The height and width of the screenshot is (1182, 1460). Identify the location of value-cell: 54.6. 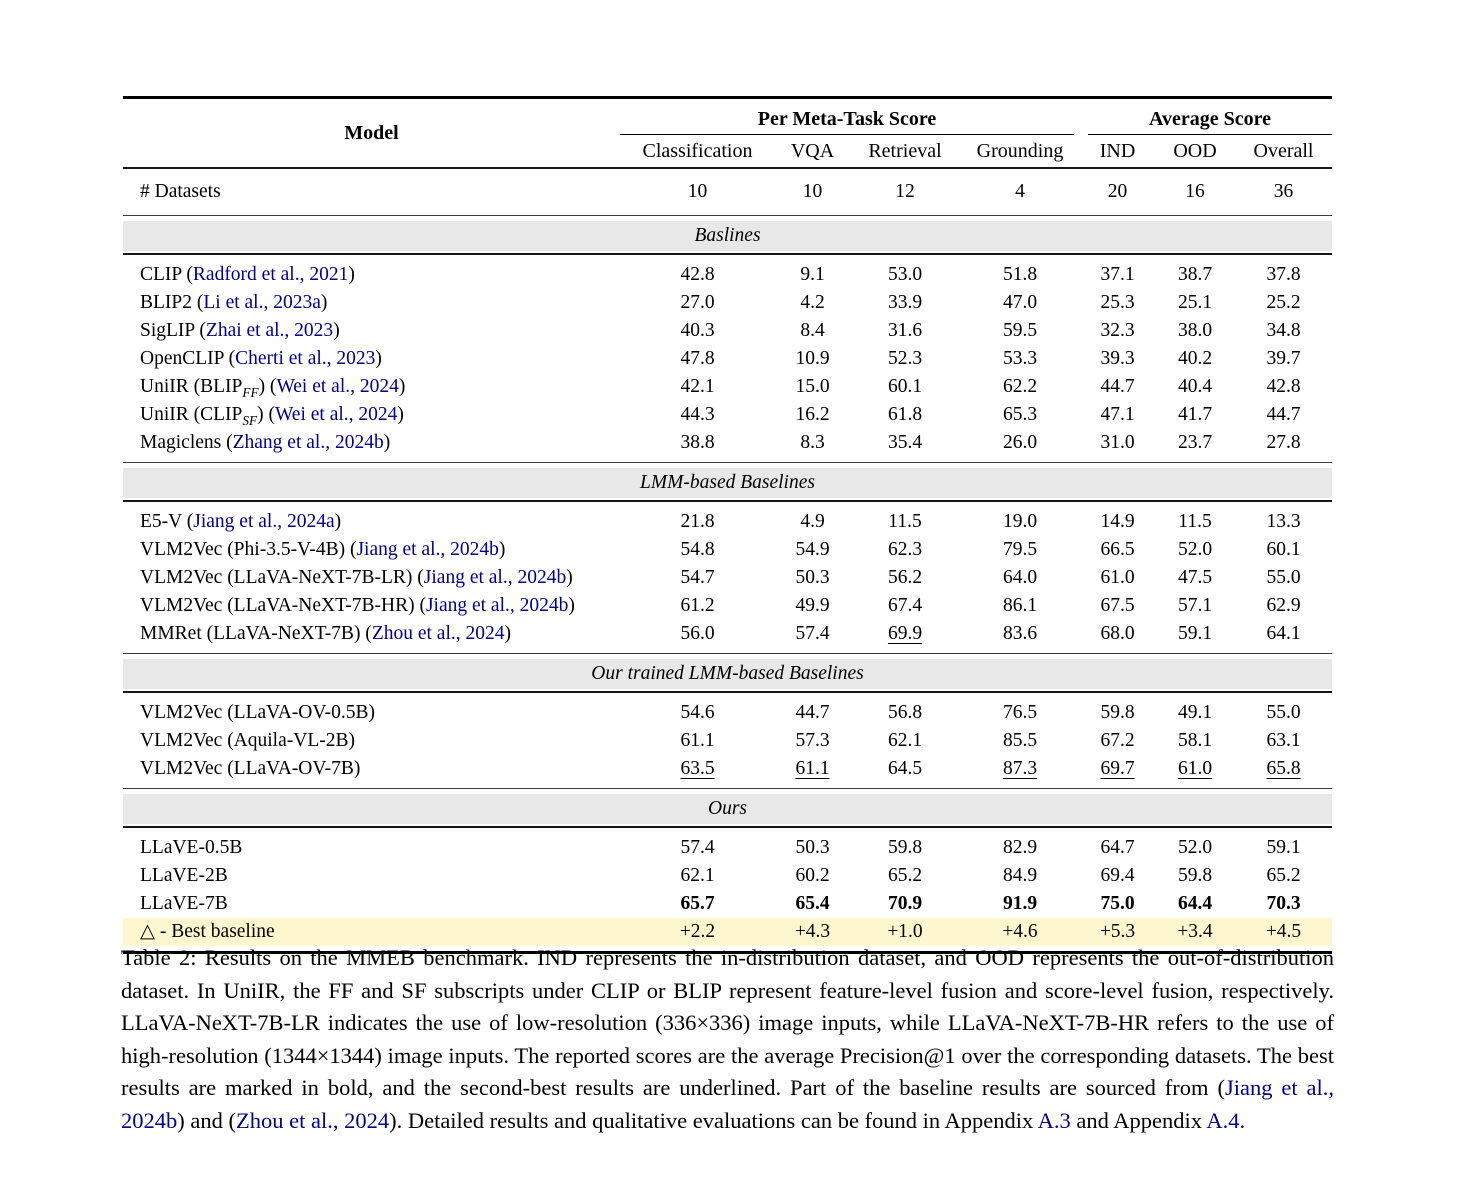
(697, 713).